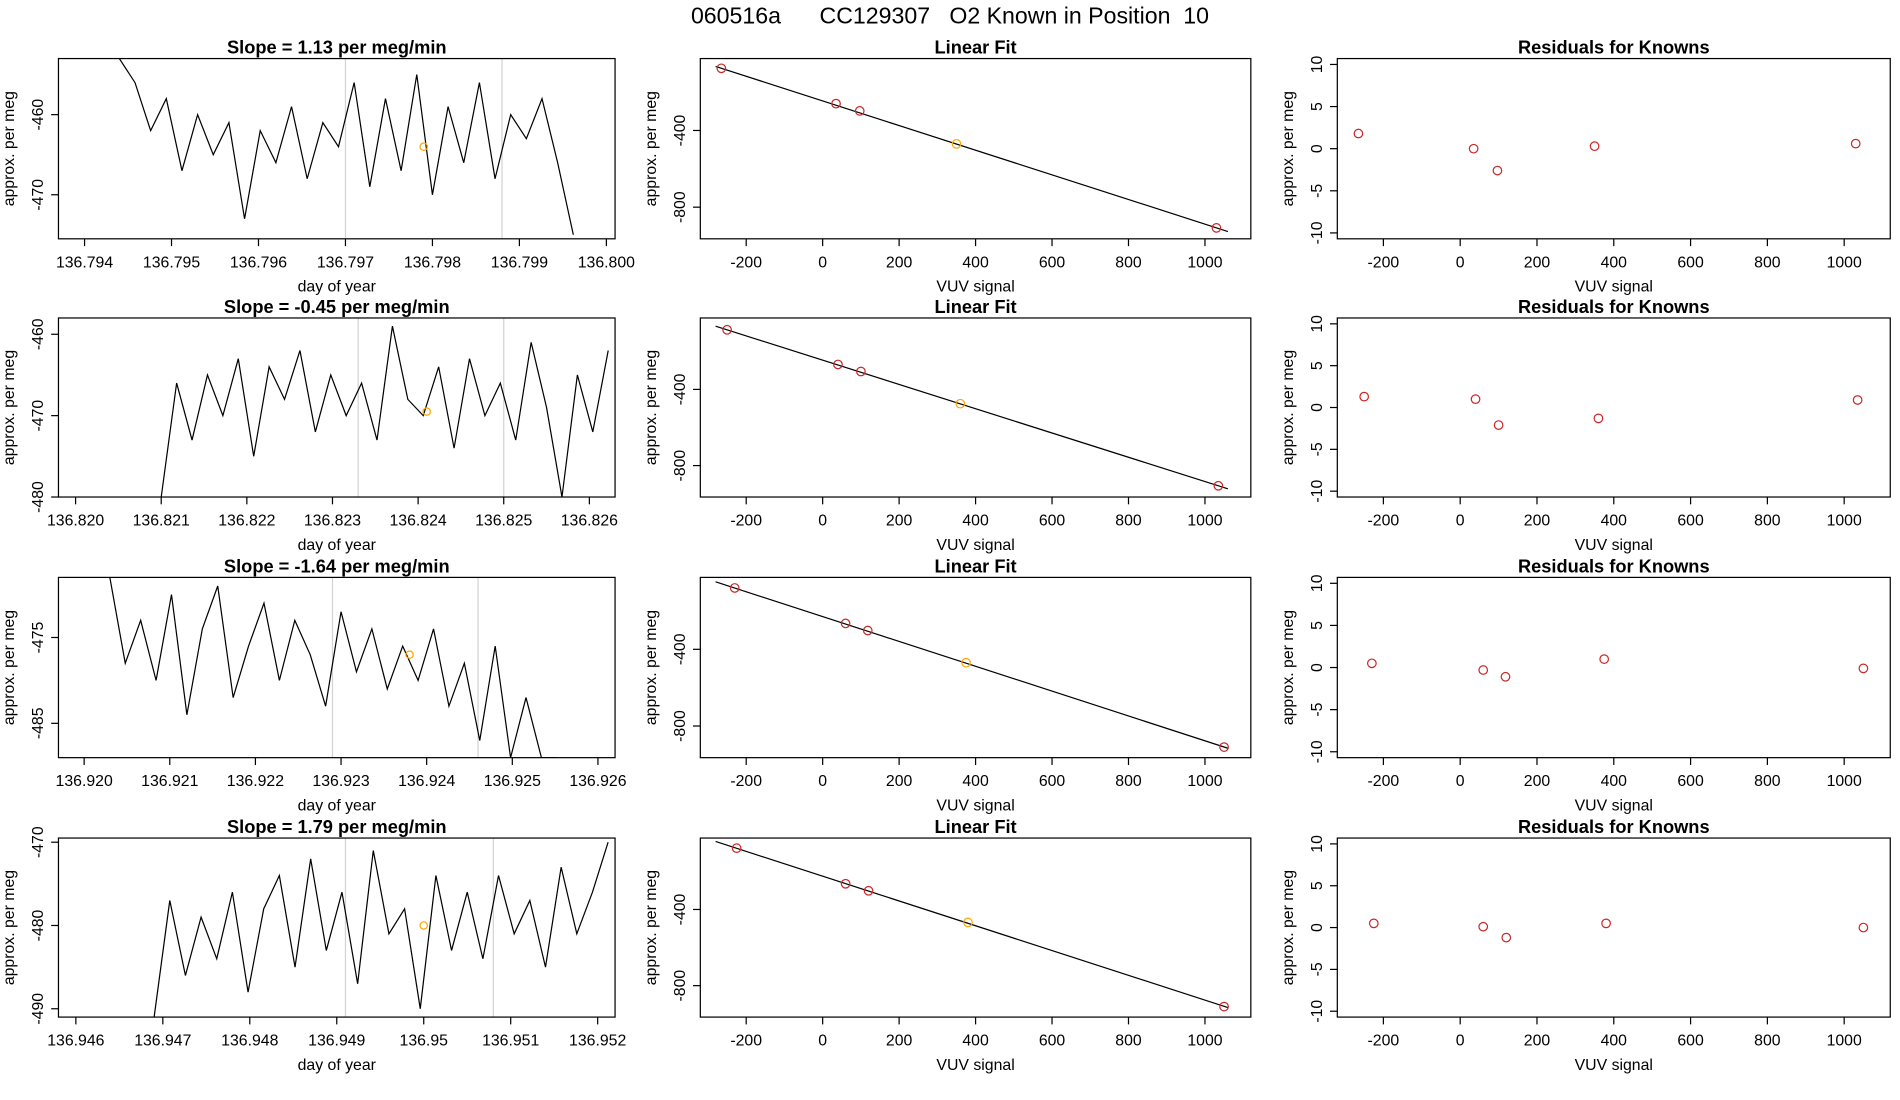 The width and height of the screenshot is (1900, 1100). I want to click on x-axis-label: day of year, so click(337, 545).